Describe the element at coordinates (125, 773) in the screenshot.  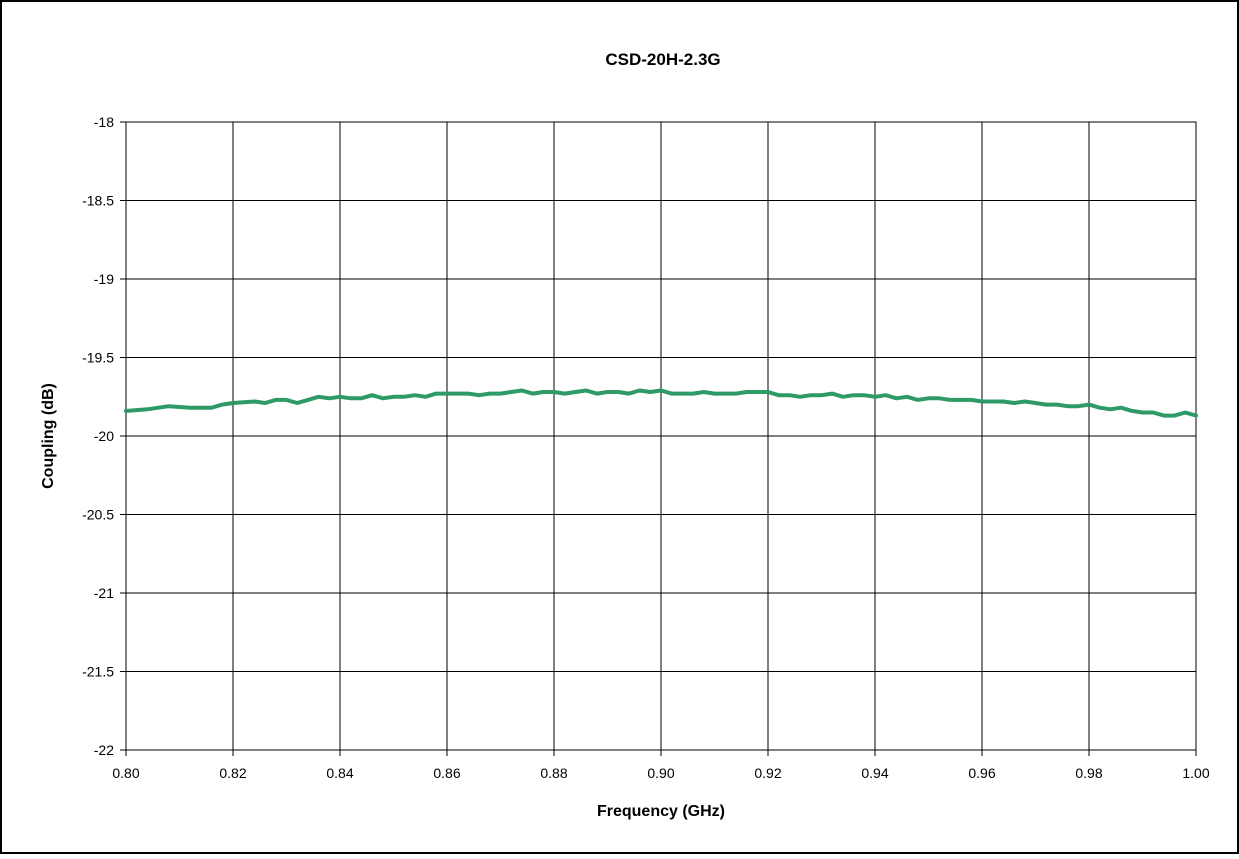
I see `x-tick-label: 0.80` at that location.